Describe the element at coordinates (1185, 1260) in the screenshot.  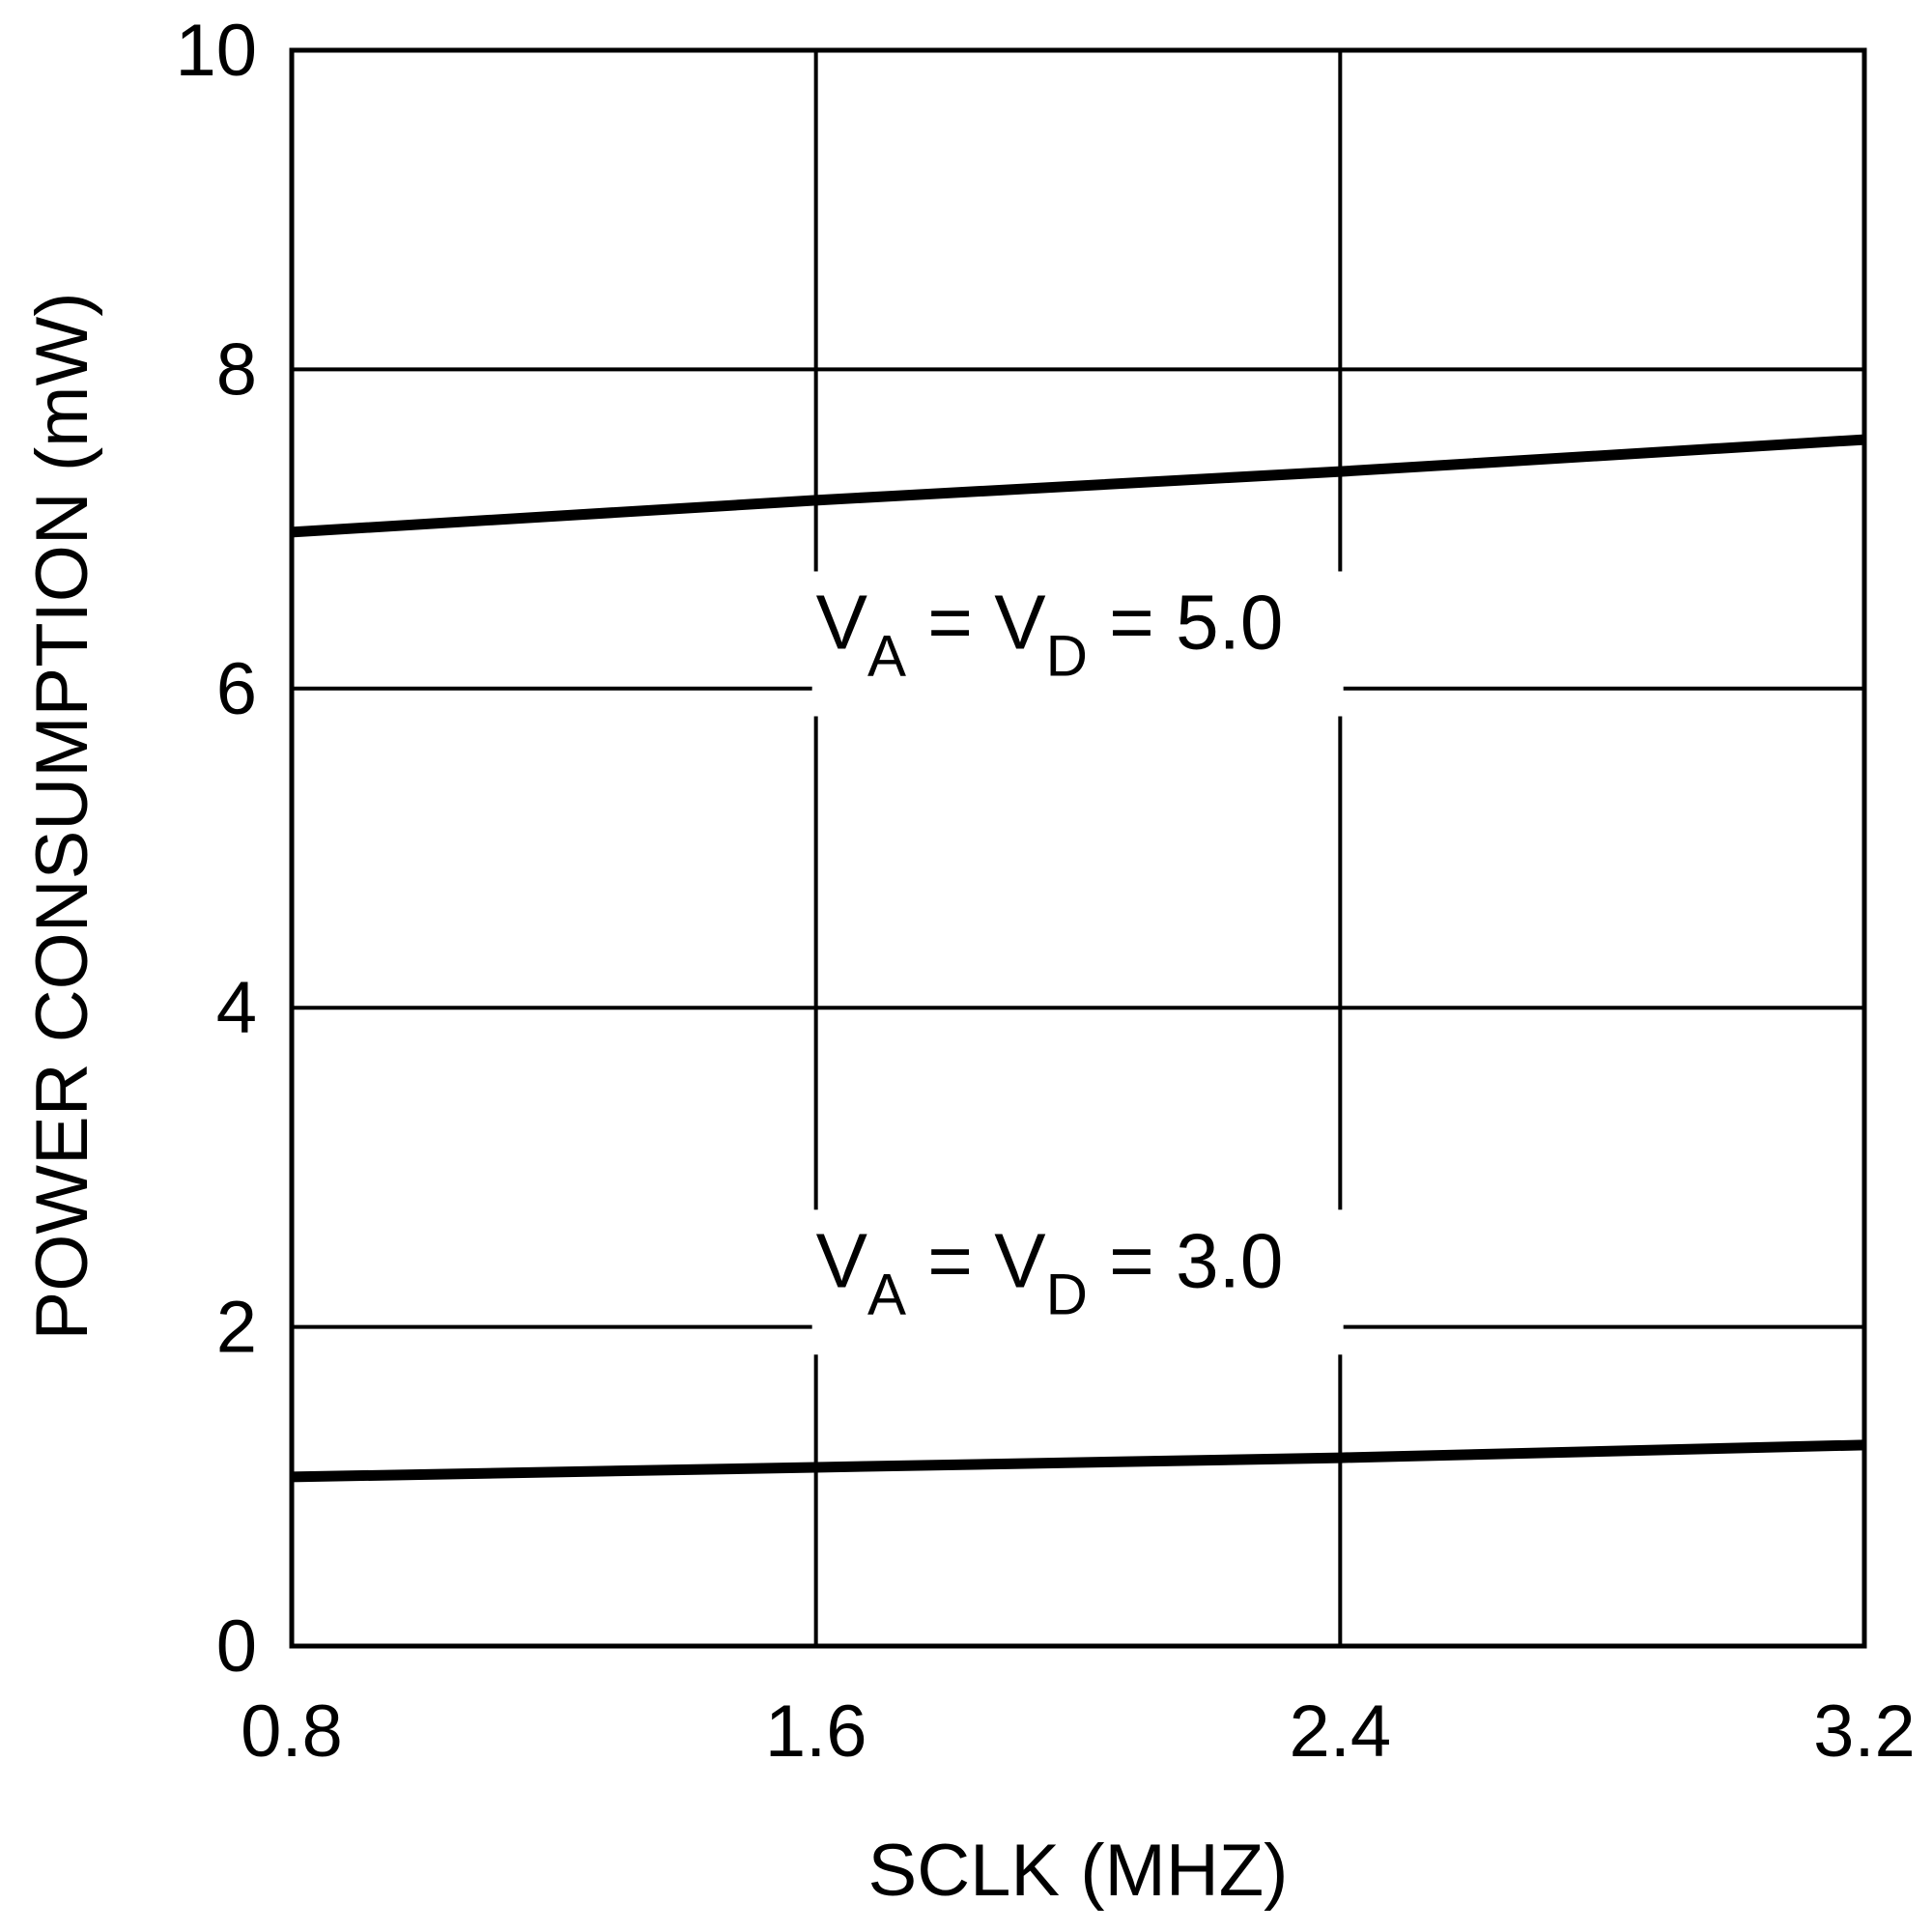
I see `series-label-text: = 3.0` at that location.